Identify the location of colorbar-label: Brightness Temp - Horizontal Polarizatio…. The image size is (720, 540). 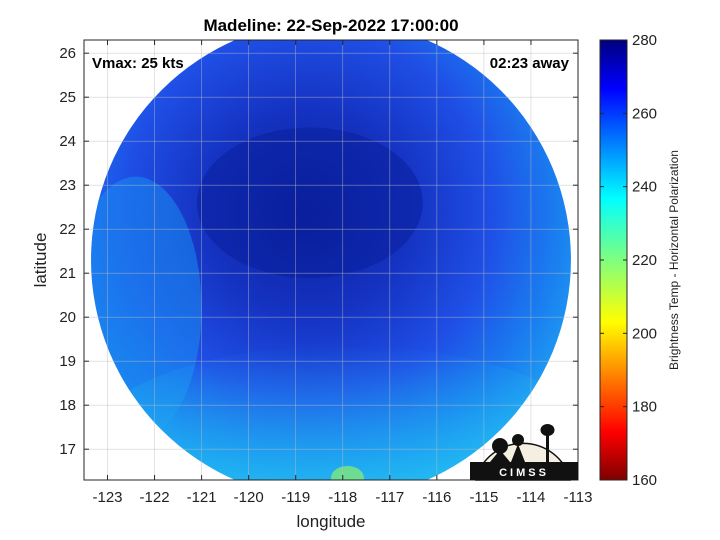
(674, 260).